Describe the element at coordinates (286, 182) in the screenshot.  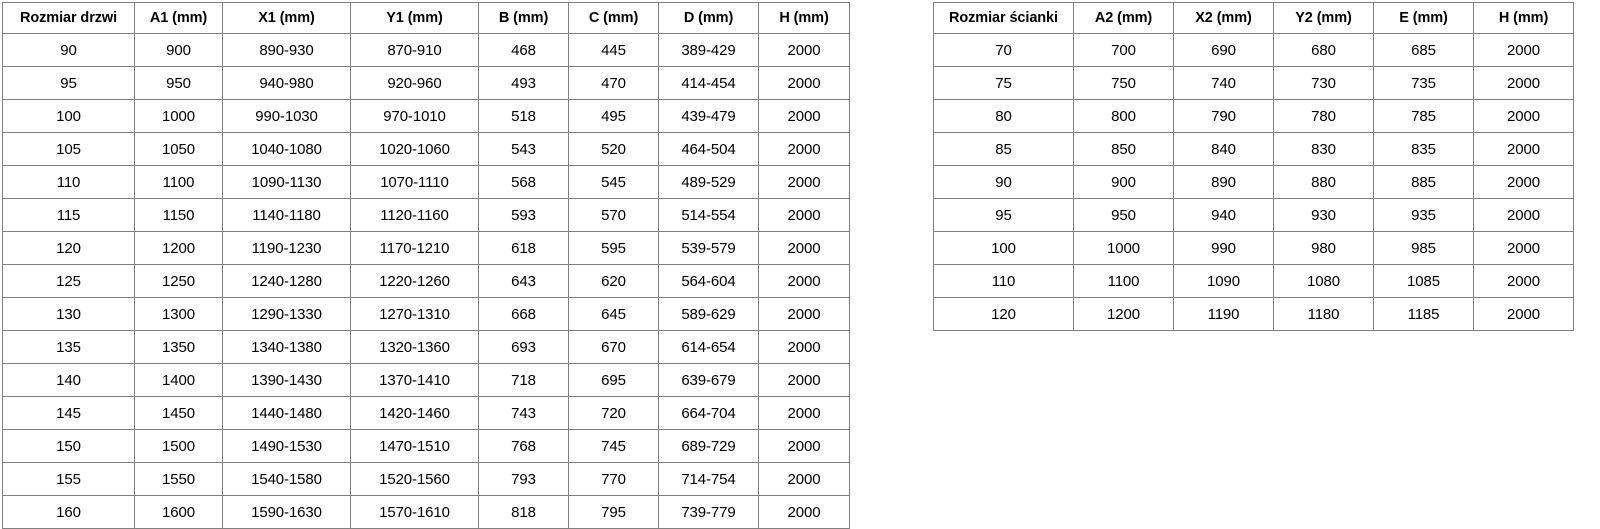
I see `door-cell: 1090-1130` at that location.